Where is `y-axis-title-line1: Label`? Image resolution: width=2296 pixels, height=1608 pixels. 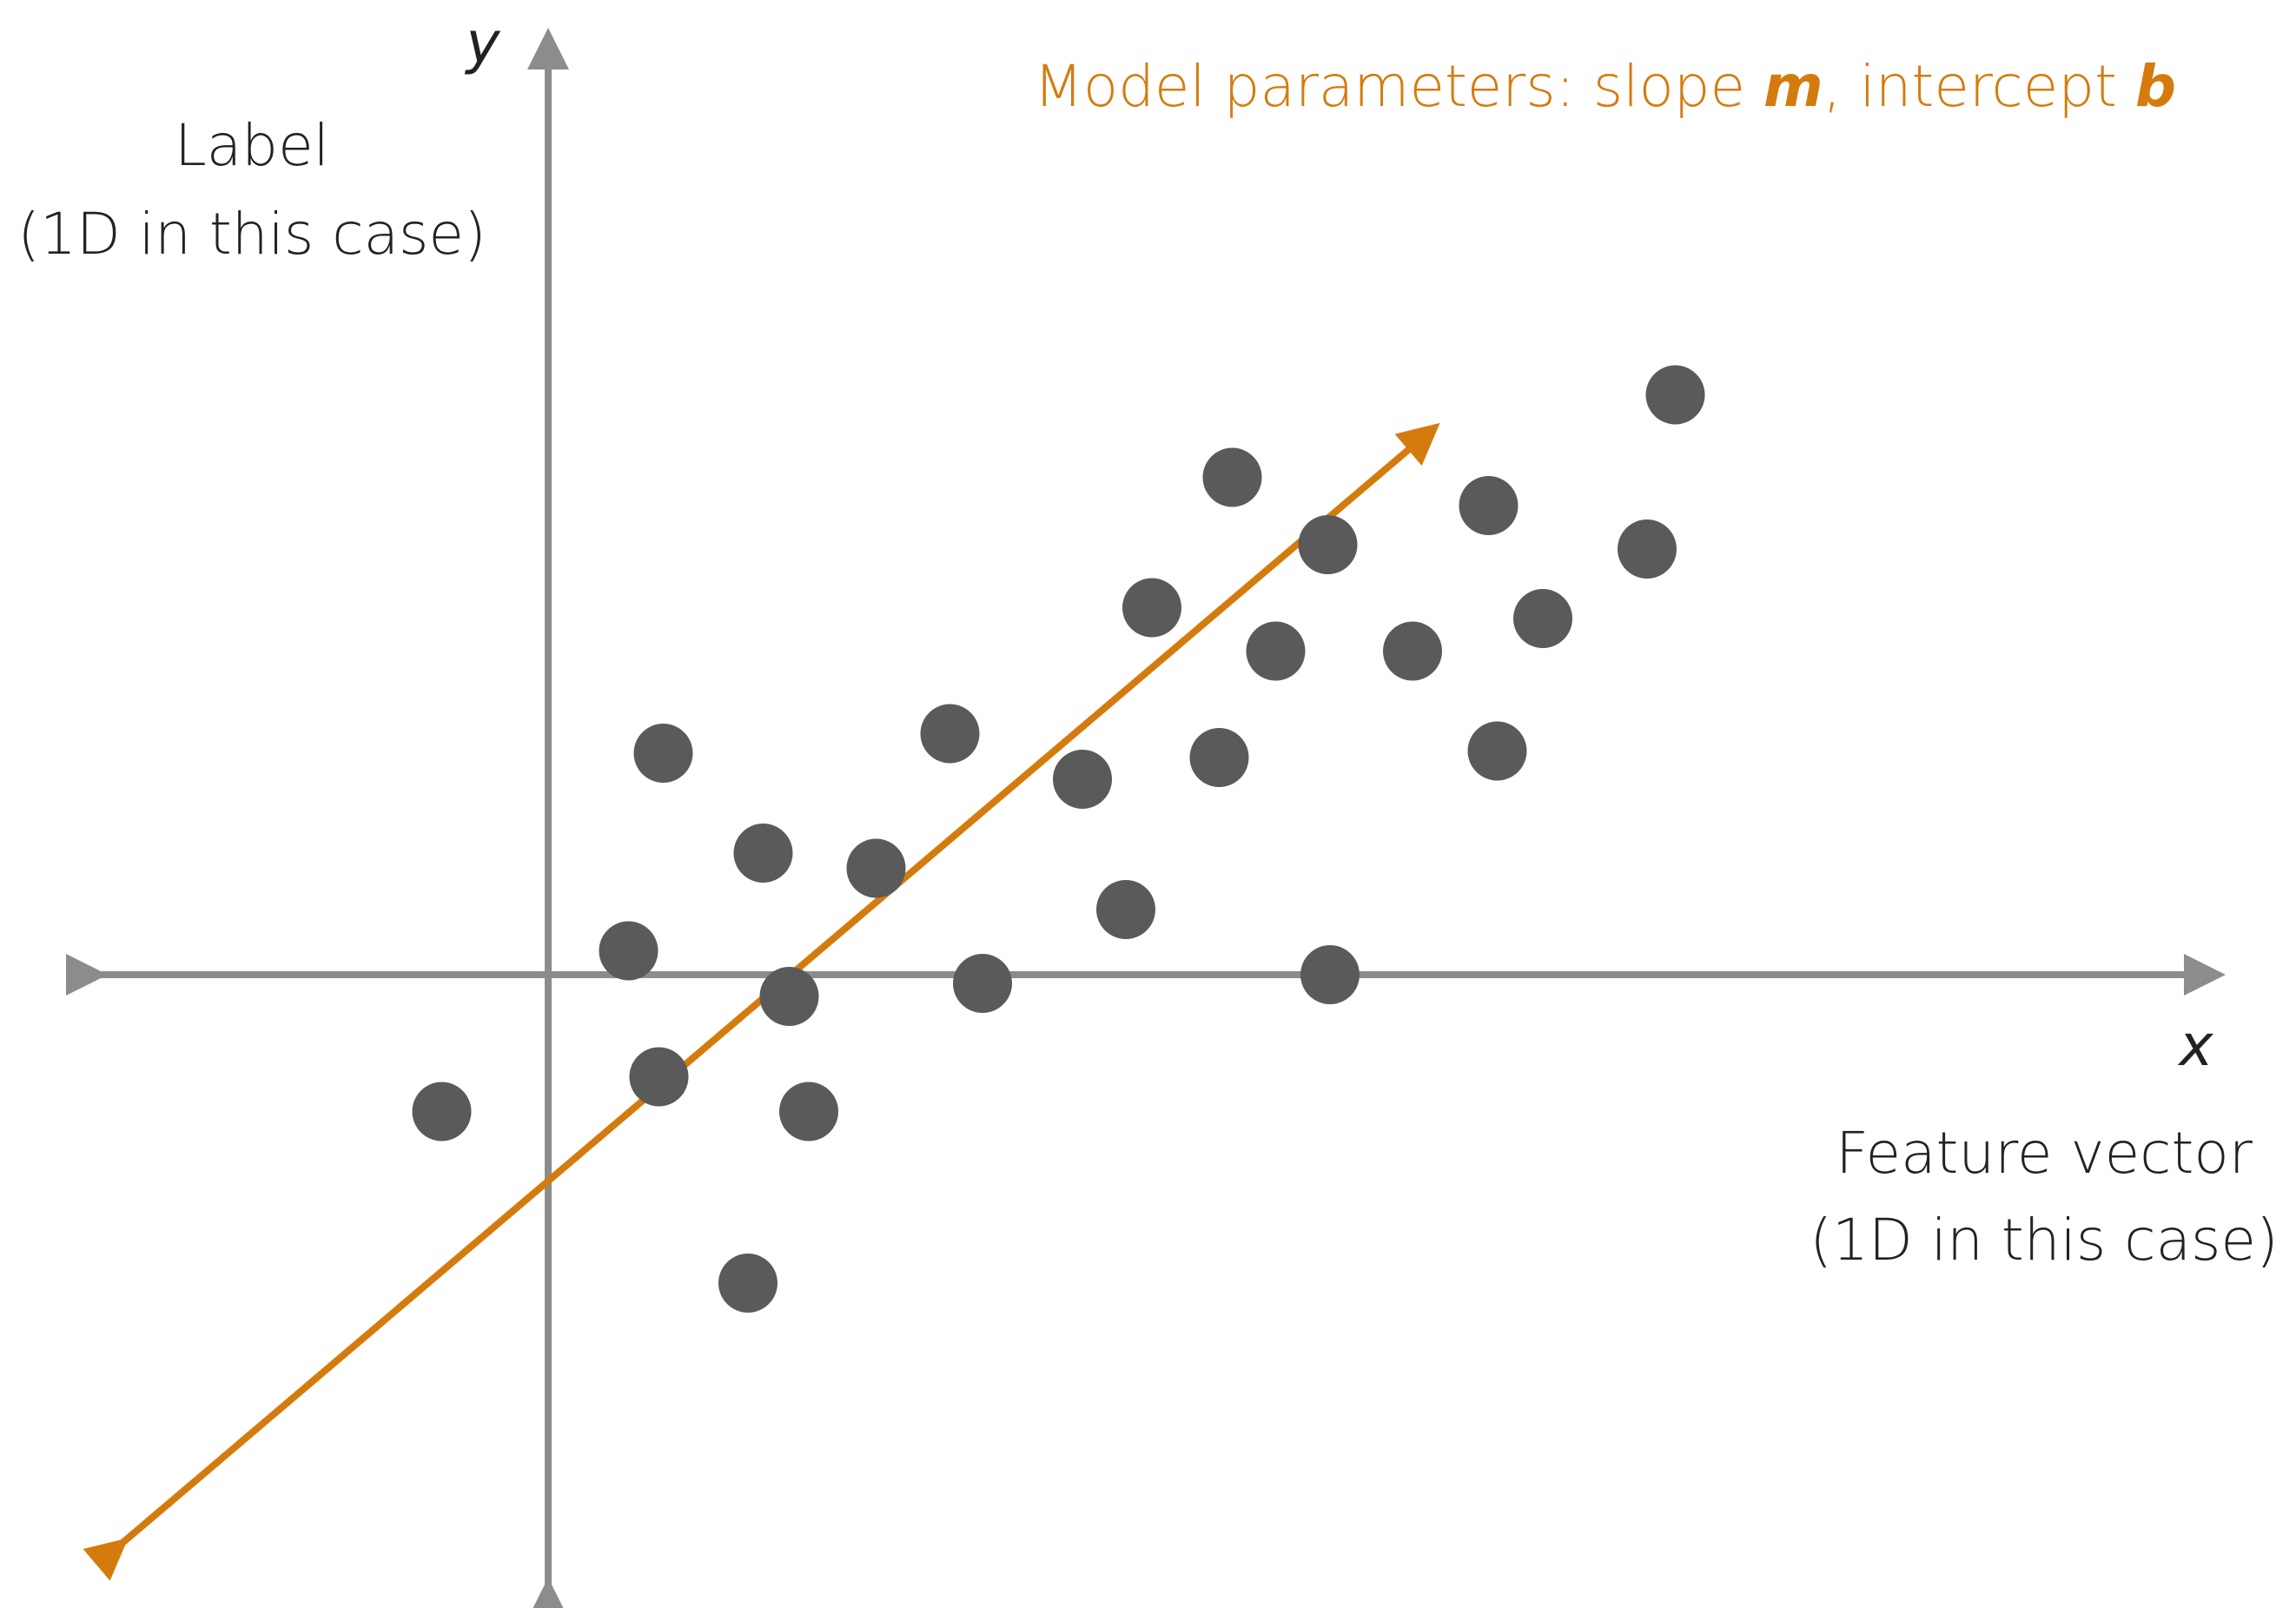 y-axis-title-line1: Label is located at coordinates (252, 145).